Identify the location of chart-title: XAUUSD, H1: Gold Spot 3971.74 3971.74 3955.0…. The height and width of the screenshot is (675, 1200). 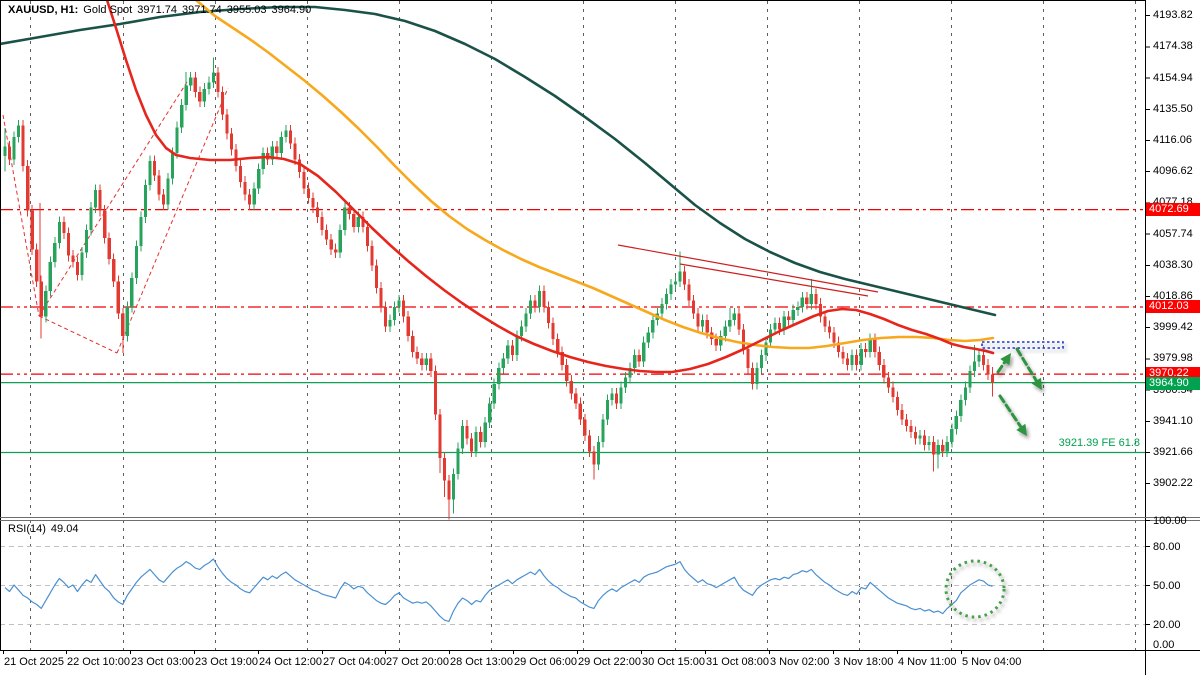
(162, 10).